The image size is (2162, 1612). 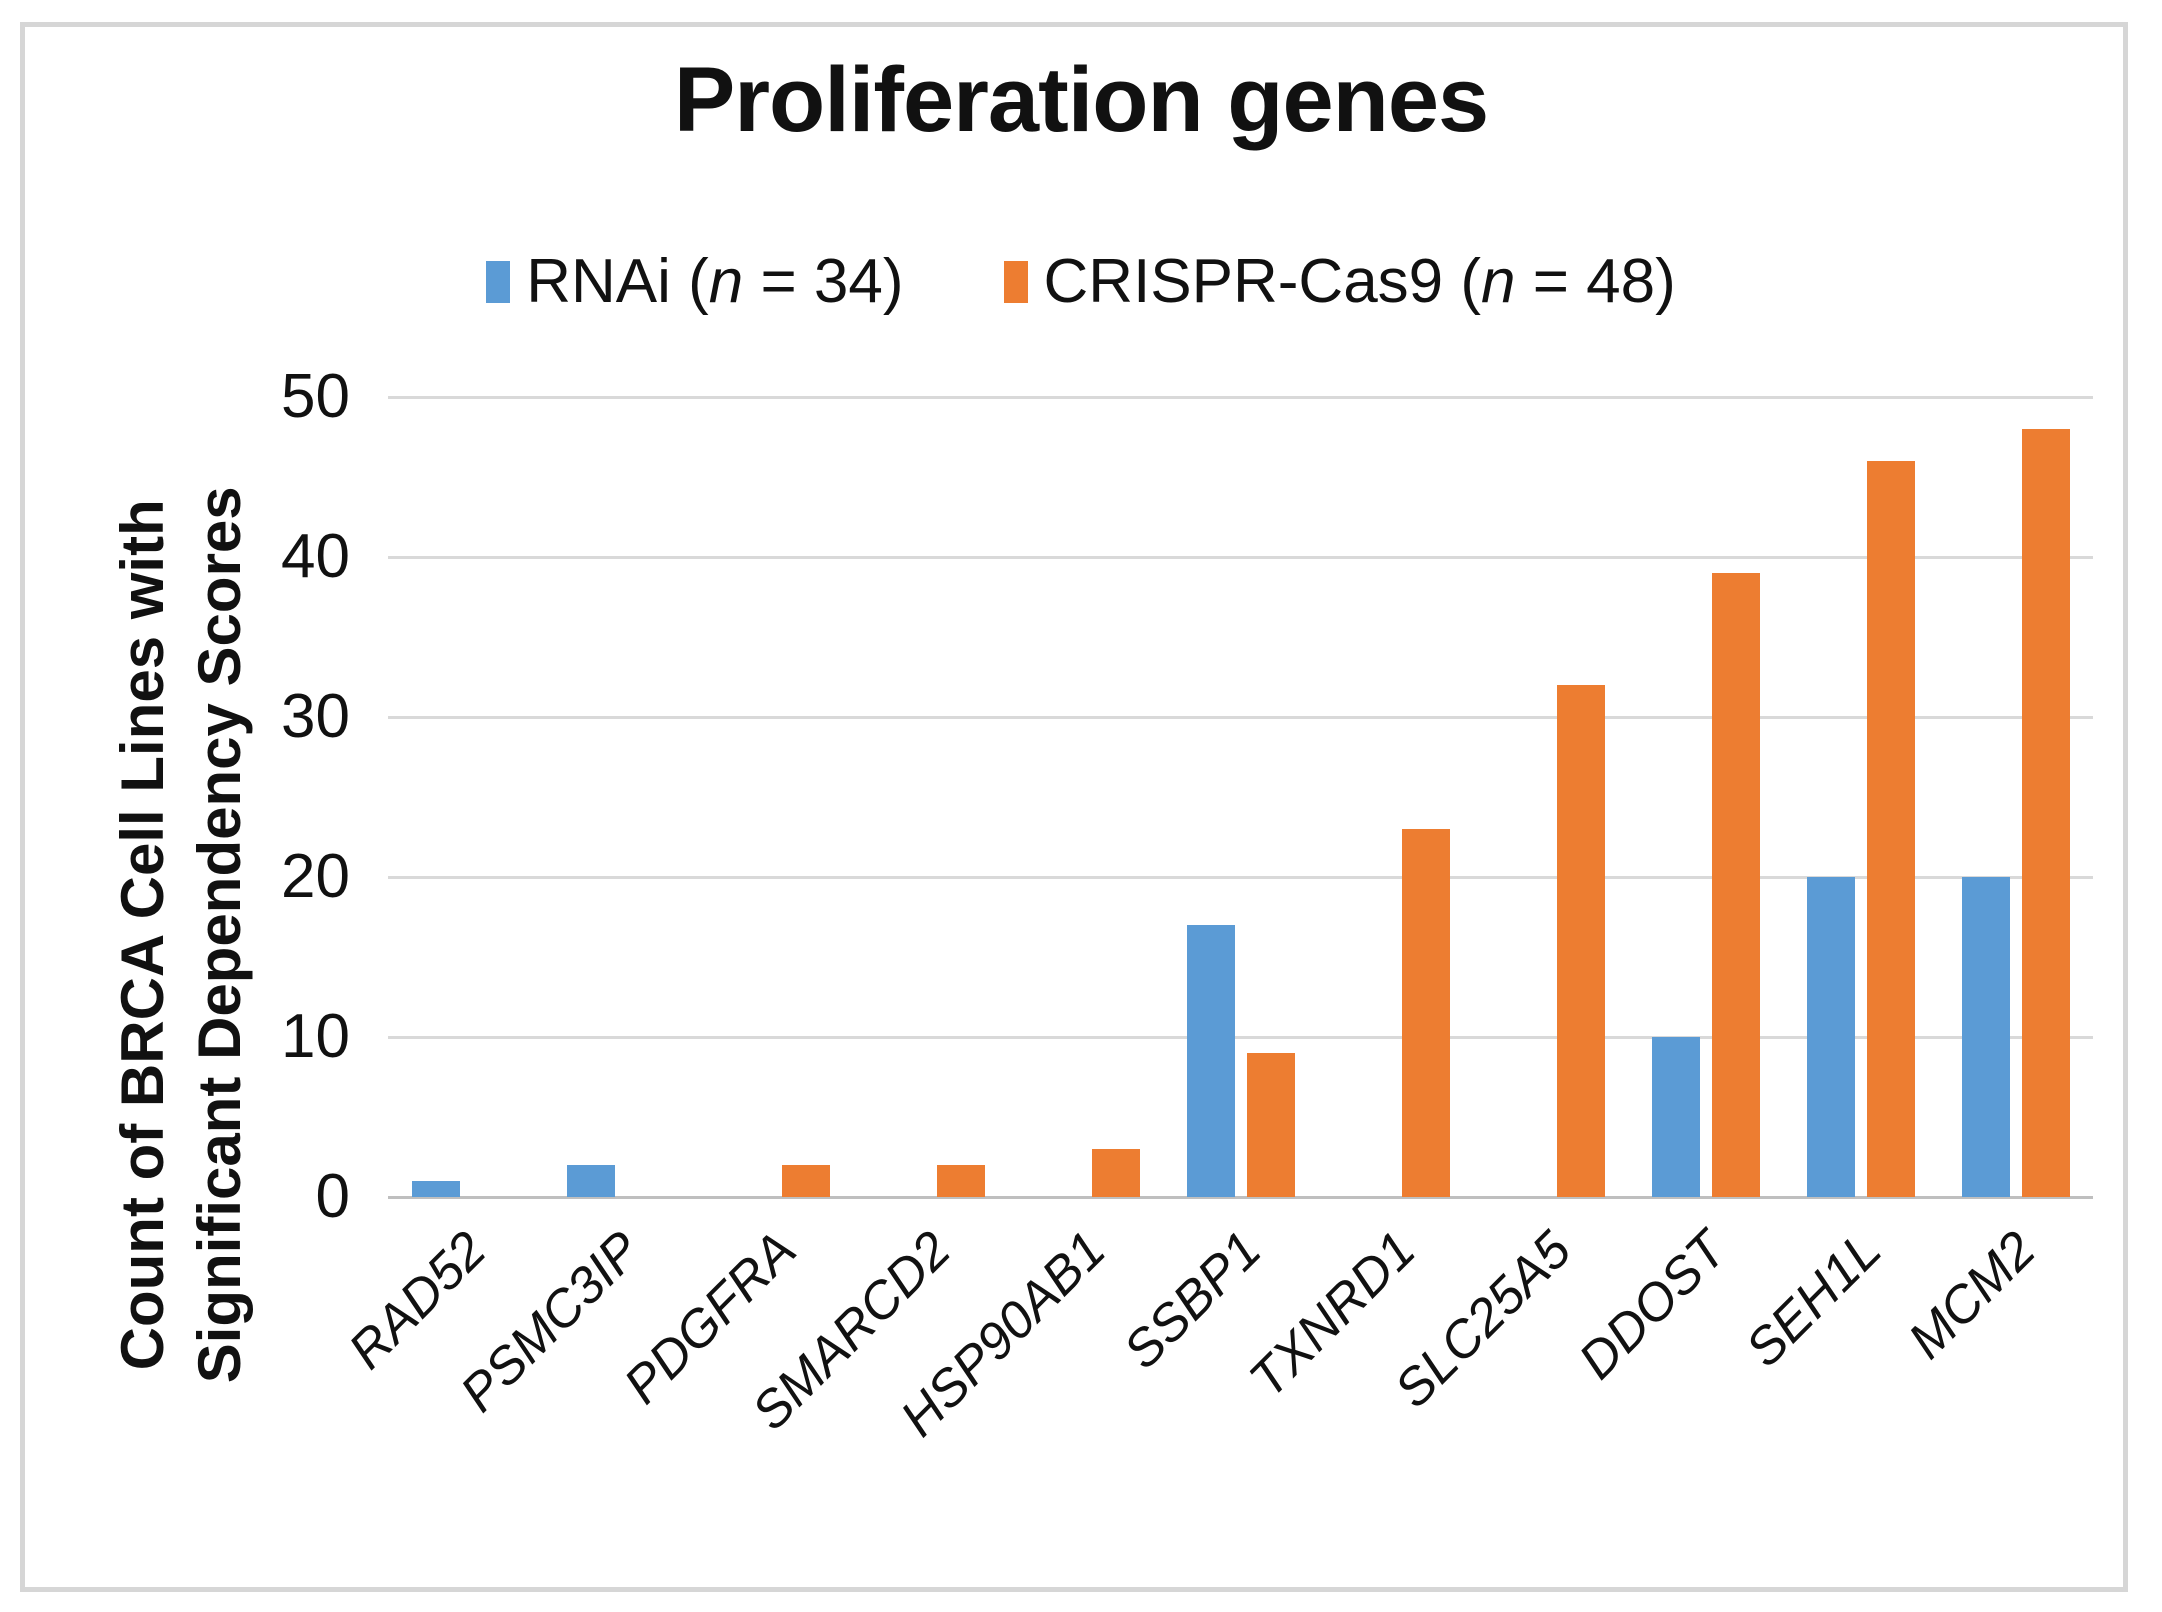 What do you see at coordinates (715, 281) in the screenshot?
I see `legend-label: RNAi (n = 34)` at bounding box center [715, 281].